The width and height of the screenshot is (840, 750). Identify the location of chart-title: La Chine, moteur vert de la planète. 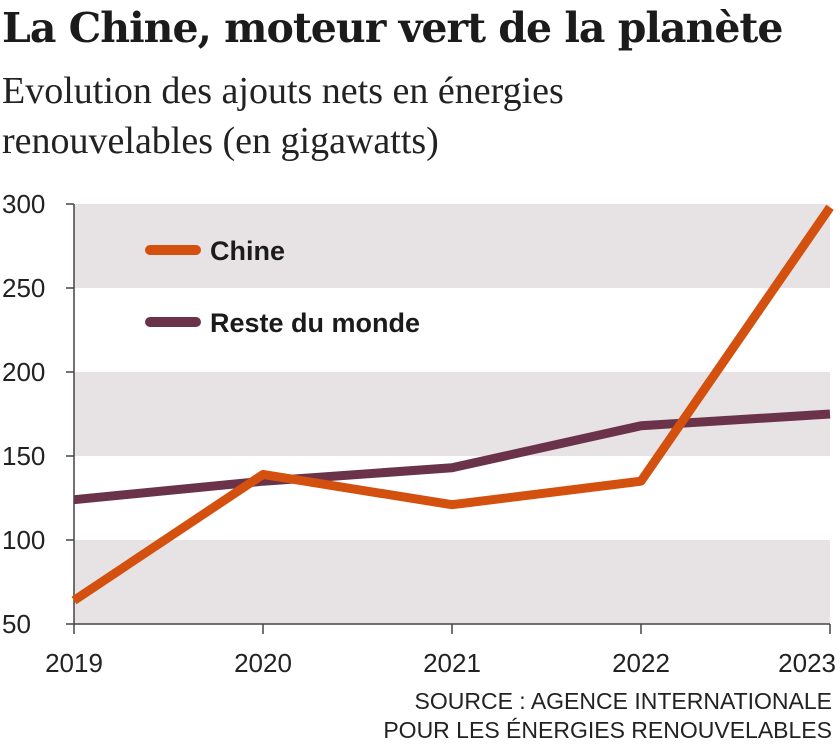
(392, 28).